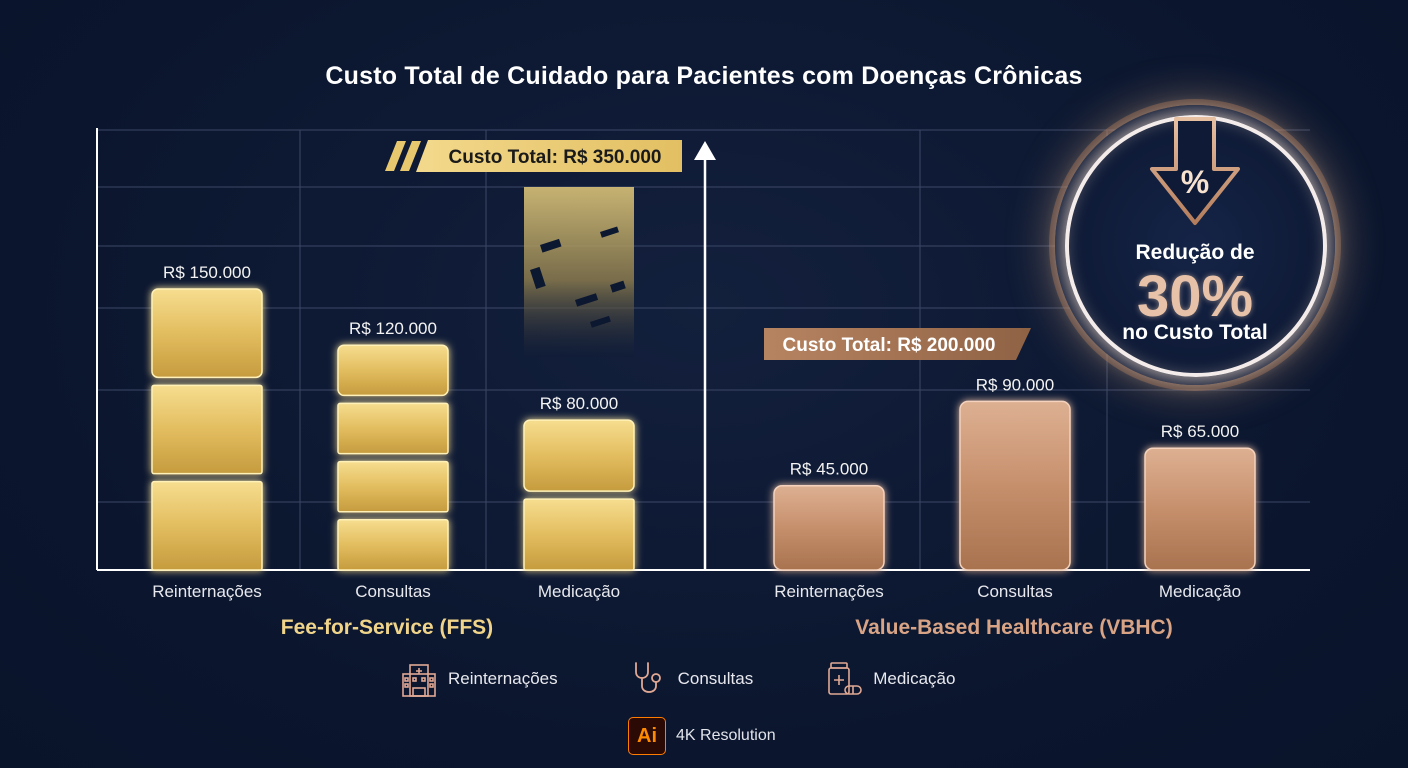 This screenshot has width=1408, height=768. What do you see at coordinates (845, 678) in the screenshot?
I see `medicine-icon` at bounding box center [845, 678].